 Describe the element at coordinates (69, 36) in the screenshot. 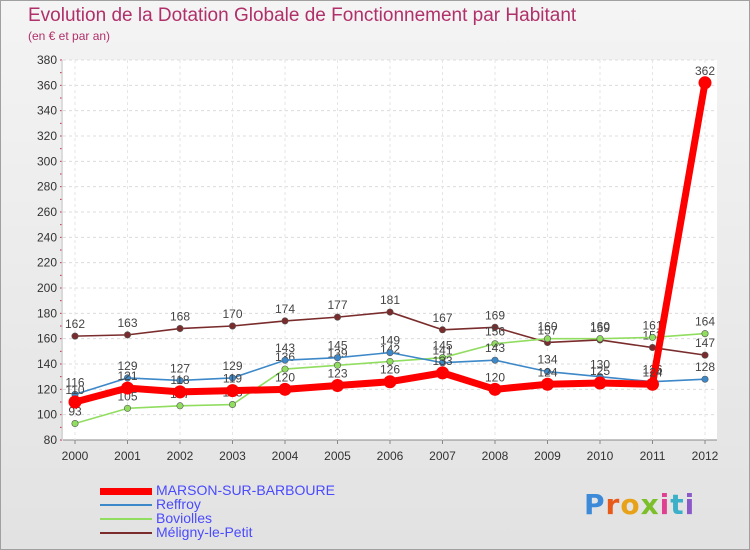

I see `chart-subtitle: (en € et par an)` at that location.